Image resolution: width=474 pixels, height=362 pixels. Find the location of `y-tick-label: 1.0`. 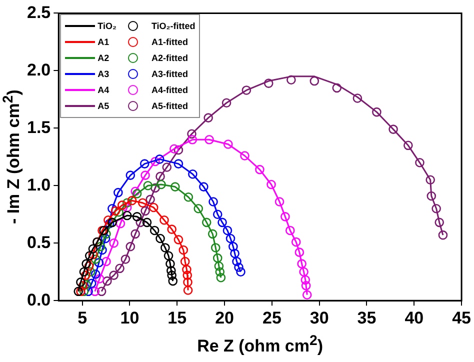

y-tick-label: 1.0 is located at coordinates (38, 184).